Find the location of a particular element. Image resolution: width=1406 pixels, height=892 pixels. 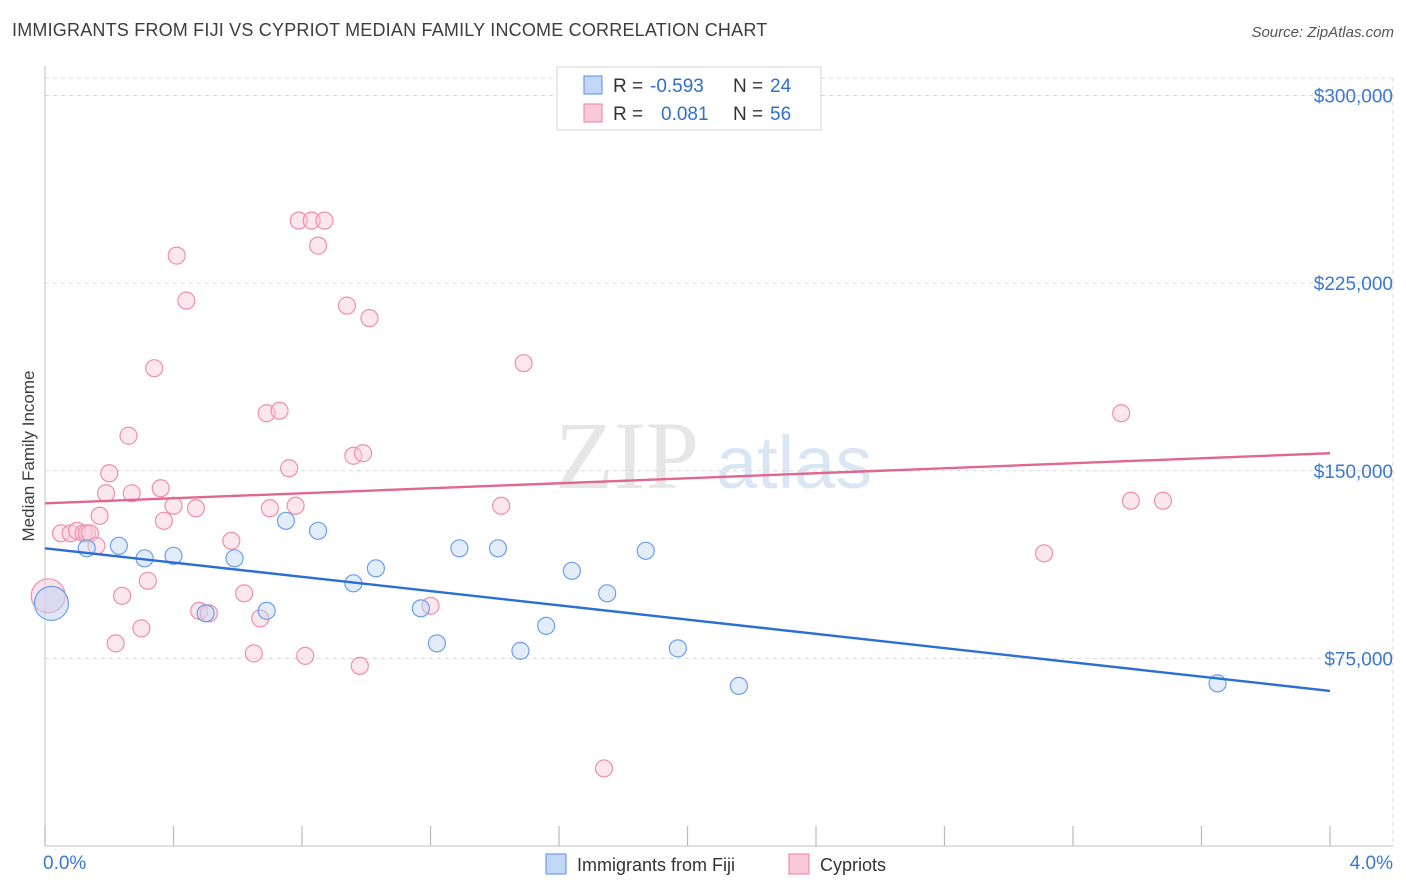

x-tick-labels: 0.0% 4.0% is located at coordinates (718, 863).